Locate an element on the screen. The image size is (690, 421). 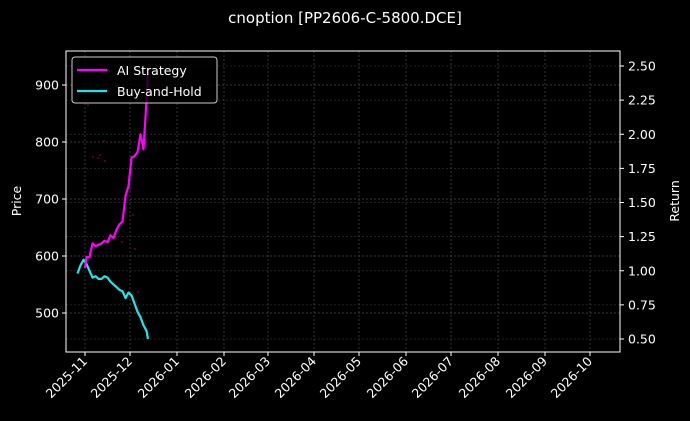
chart-title: cnoption [PP2606-C-5800.DCE] is located at coordinates (345, 18).